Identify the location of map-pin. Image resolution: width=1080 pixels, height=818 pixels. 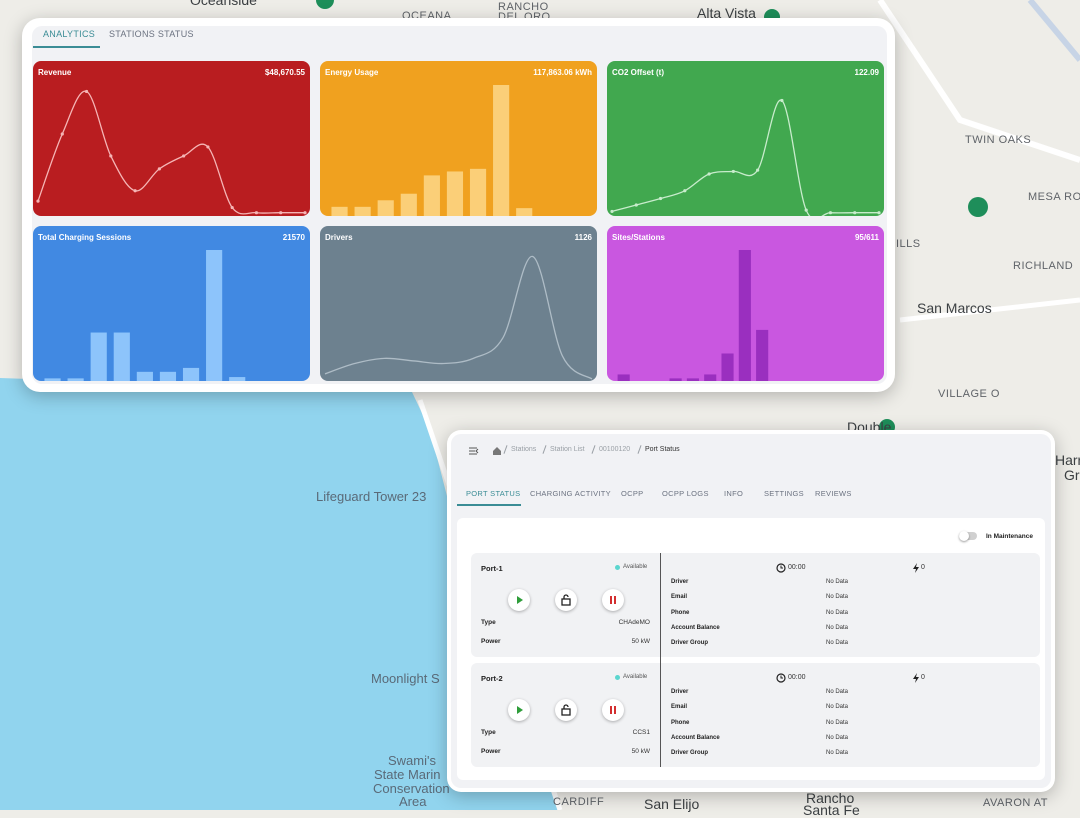
(325, 4).